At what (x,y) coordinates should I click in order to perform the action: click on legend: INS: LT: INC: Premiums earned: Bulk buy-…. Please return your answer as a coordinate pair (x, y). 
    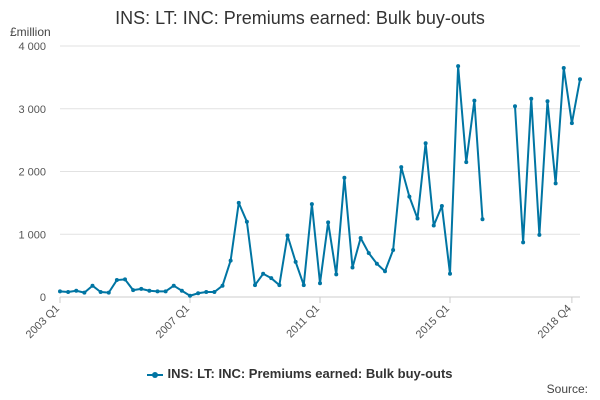
    Looking at the image, I should click on (300, 373).